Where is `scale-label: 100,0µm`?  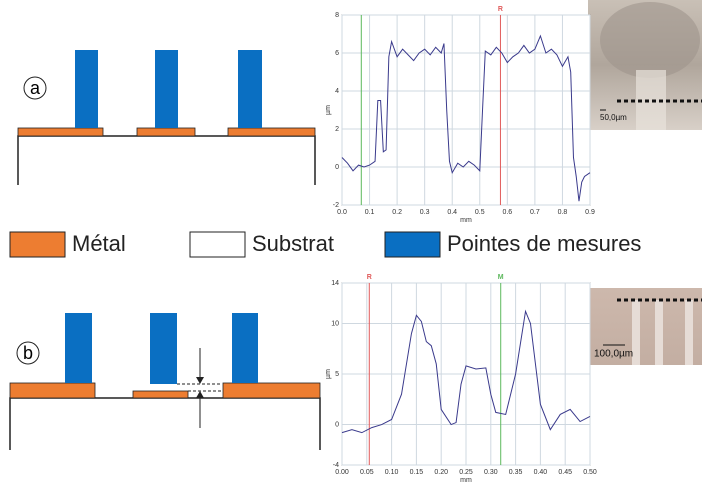 scale-label: 100,0µm is located at coordinates (613, 354).